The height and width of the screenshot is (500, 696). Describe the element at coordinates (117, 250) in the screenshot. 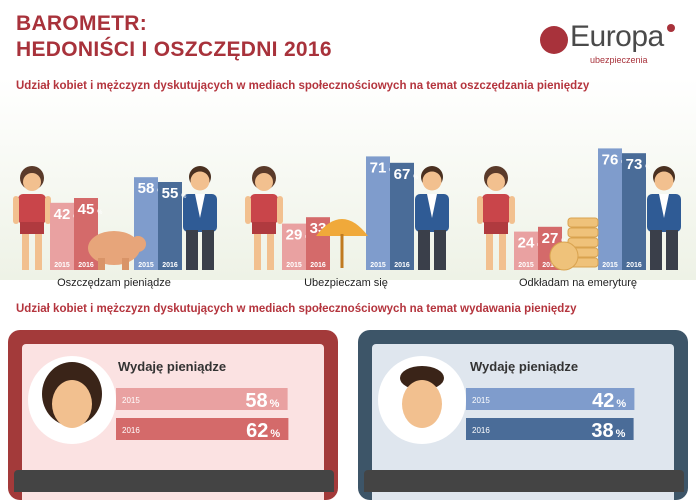

I see `piggy-bank-icon` at that location.